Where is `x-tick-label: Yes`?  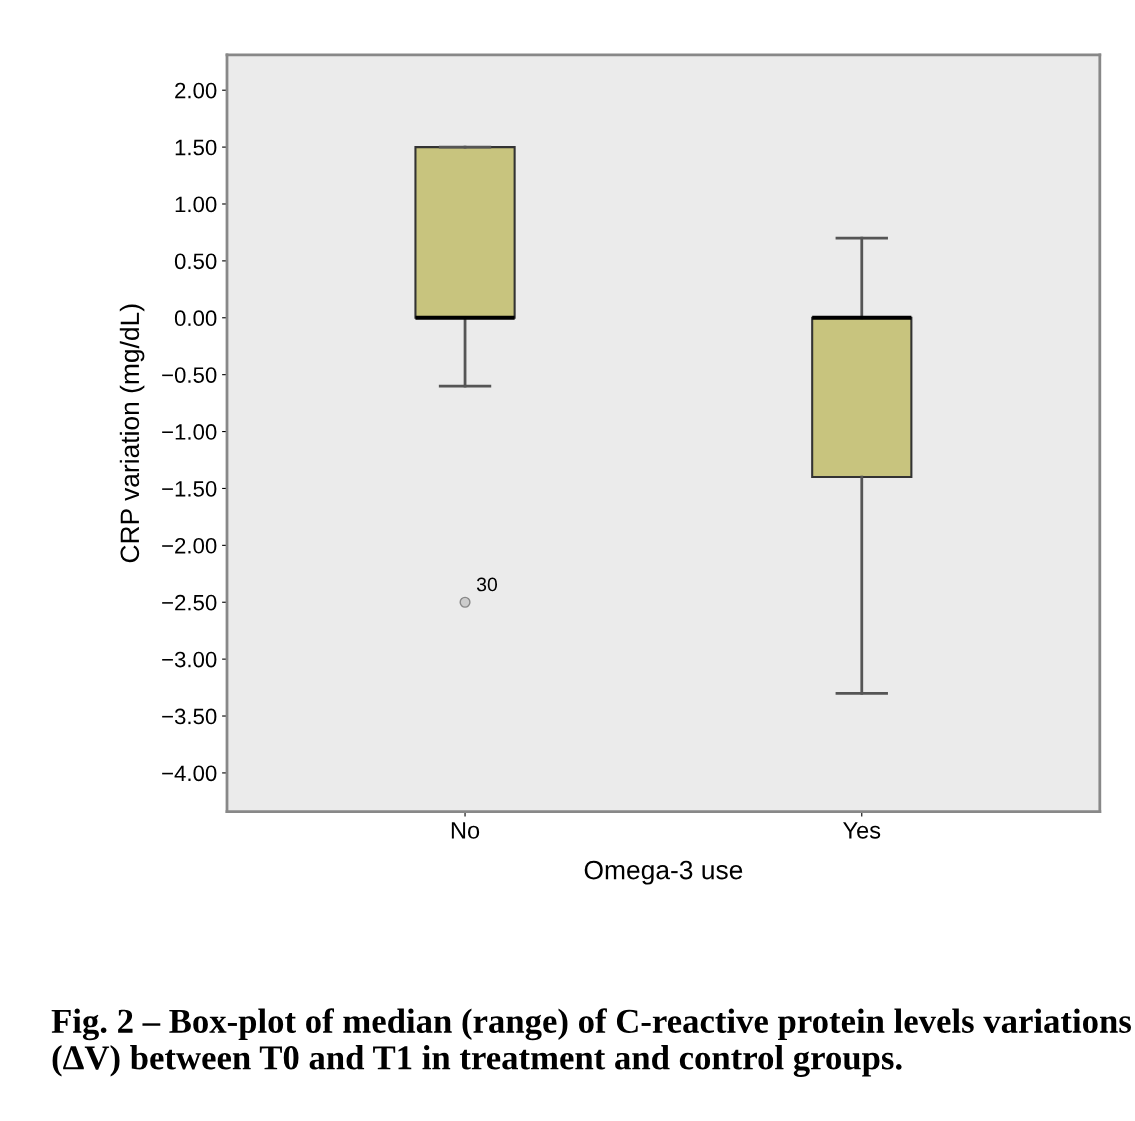
x-tick-label: Yes is located at coordinates (862, 830).